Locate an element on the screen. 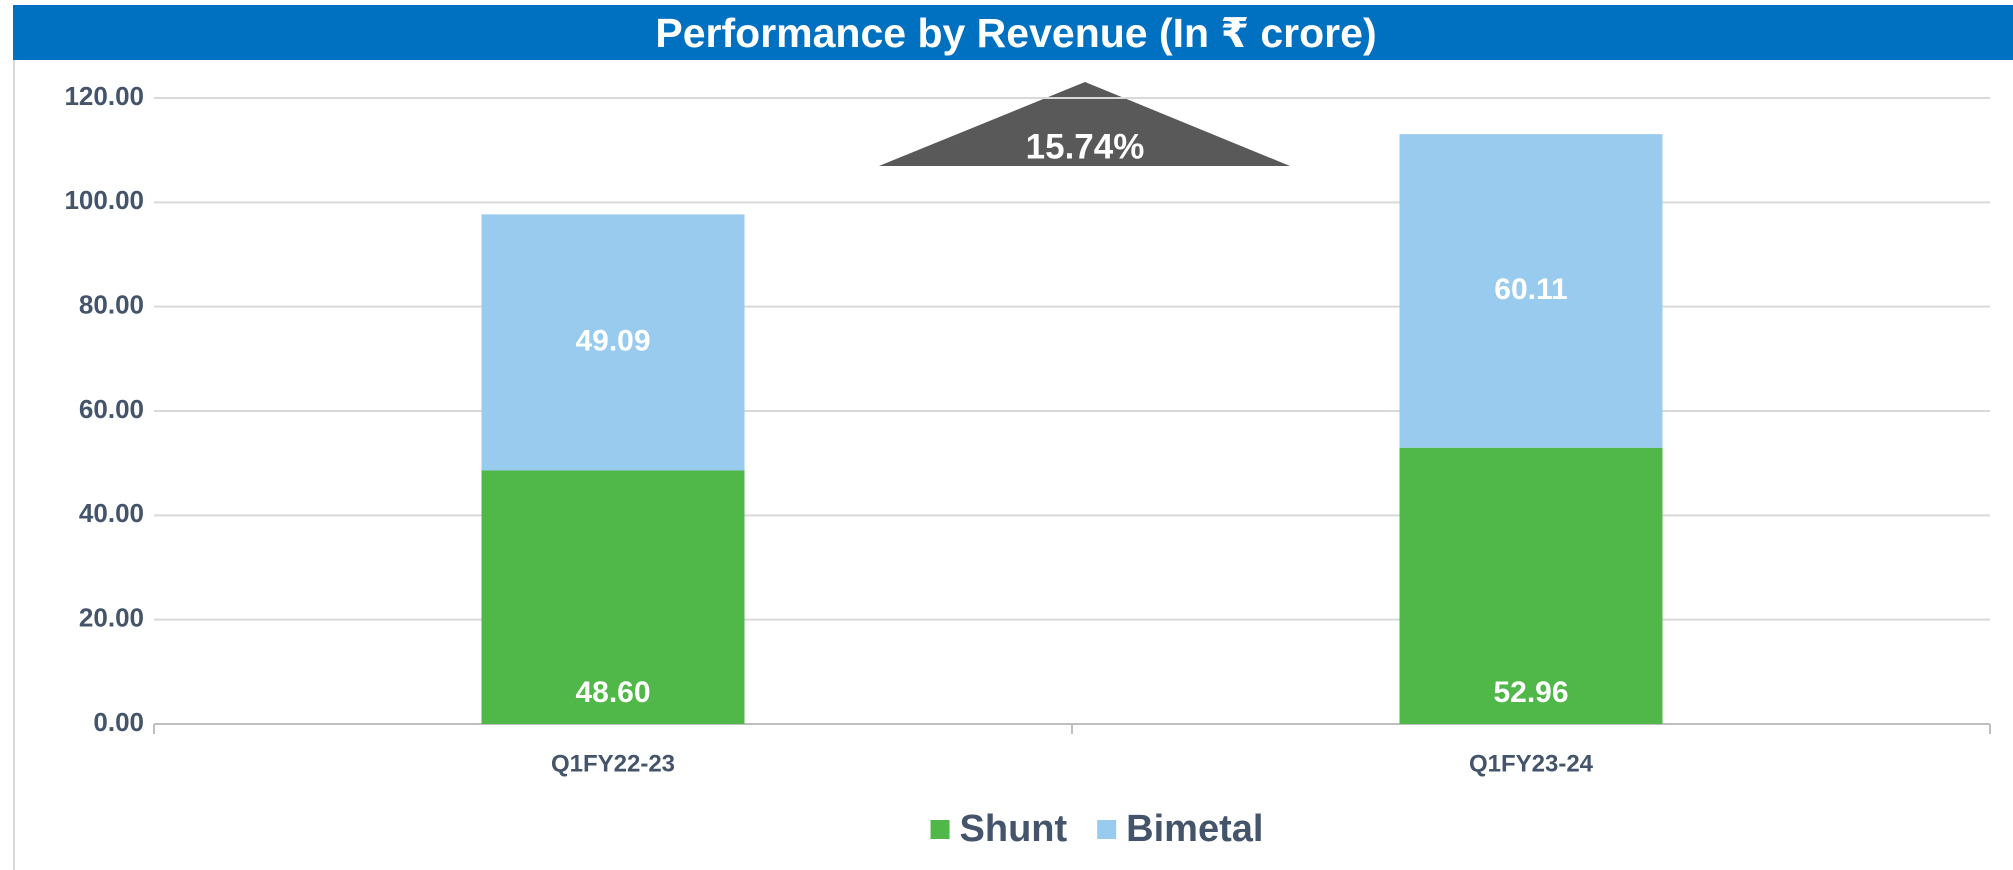 The image size is (2013, 870). data-label: 49.09 is located at coordinates (612, 340).